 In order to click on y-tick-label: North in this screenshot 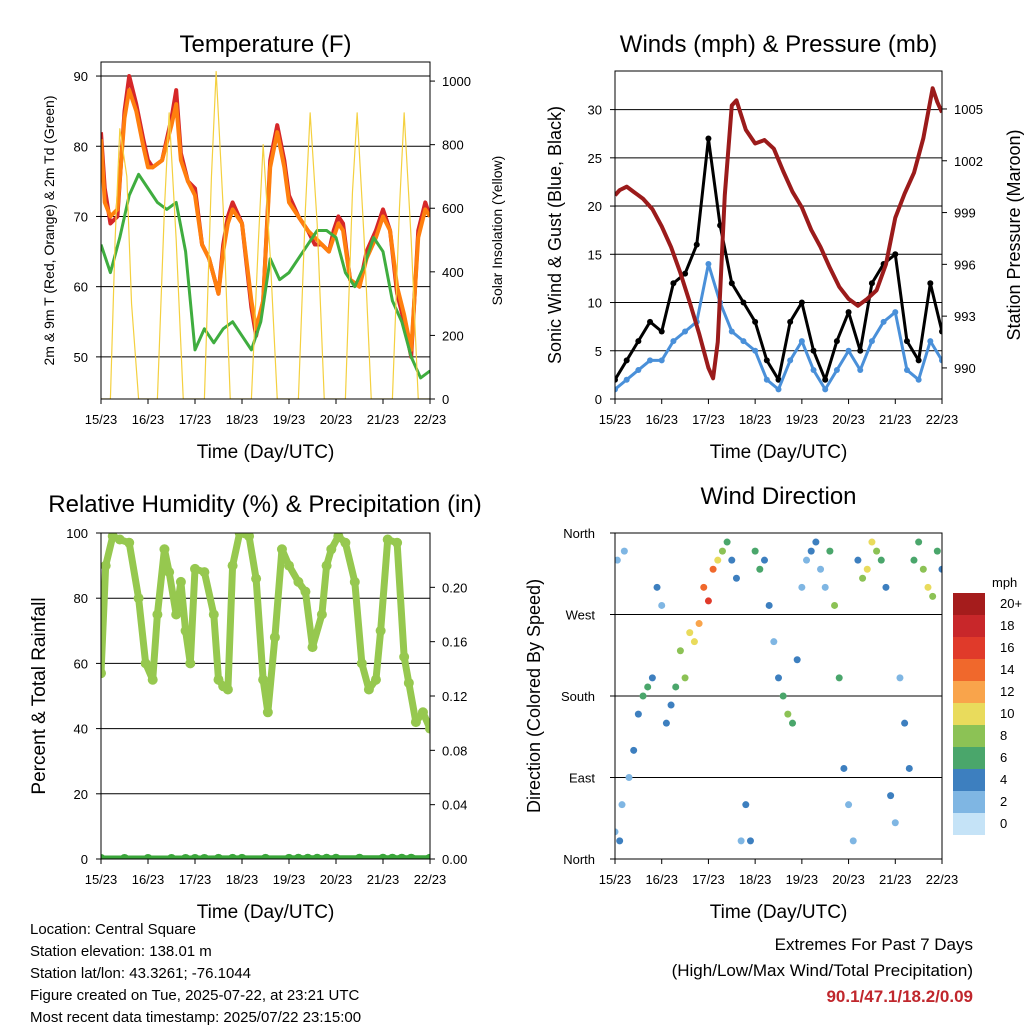, I will do `click(579, 533)`.